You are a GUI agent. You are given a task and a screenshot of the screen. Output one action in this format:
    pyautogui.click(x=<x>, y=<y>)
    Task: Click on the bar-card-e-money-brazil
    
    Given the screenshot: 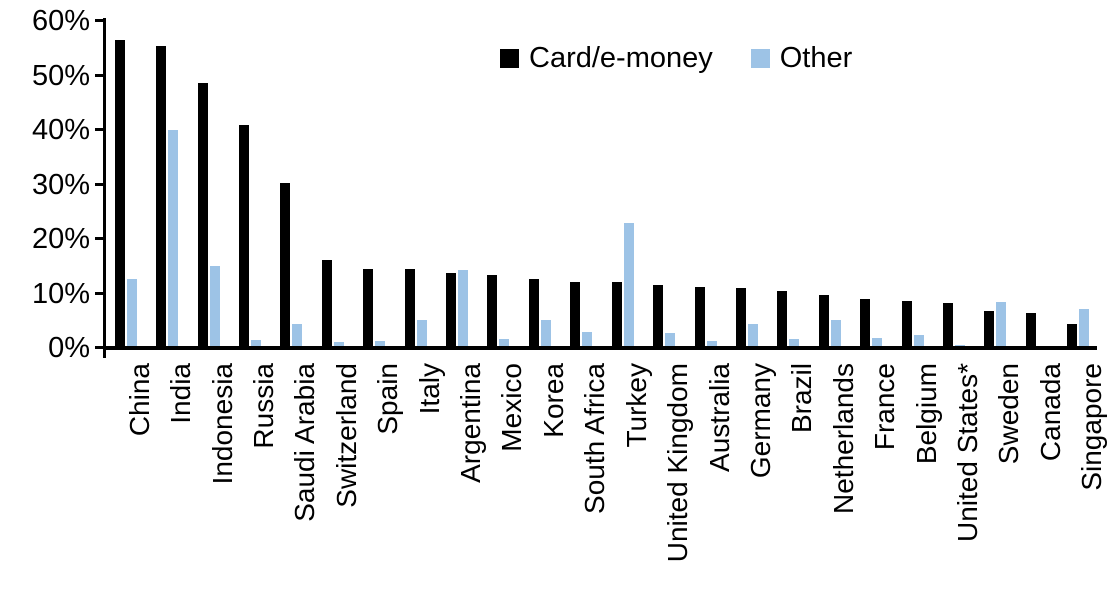 What is the action you would take?
    pyautogui.click(x=782, y=318)
    